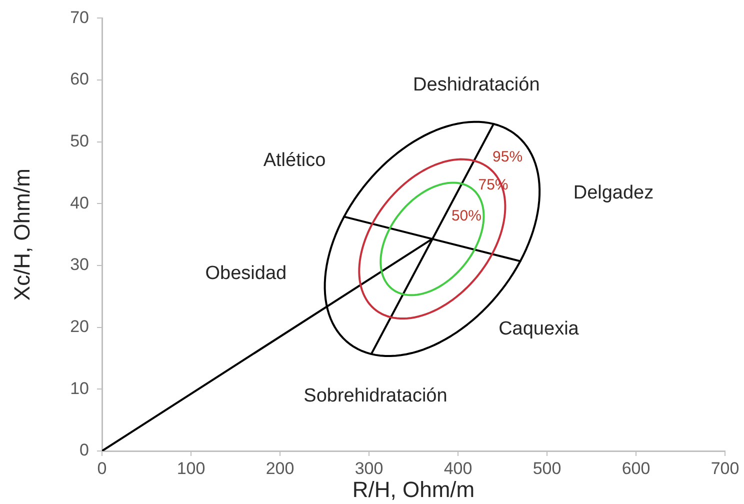 The width and height of the screenshot is (744, 504). I want to click on y-tick-label: 0, so click(84, 450).